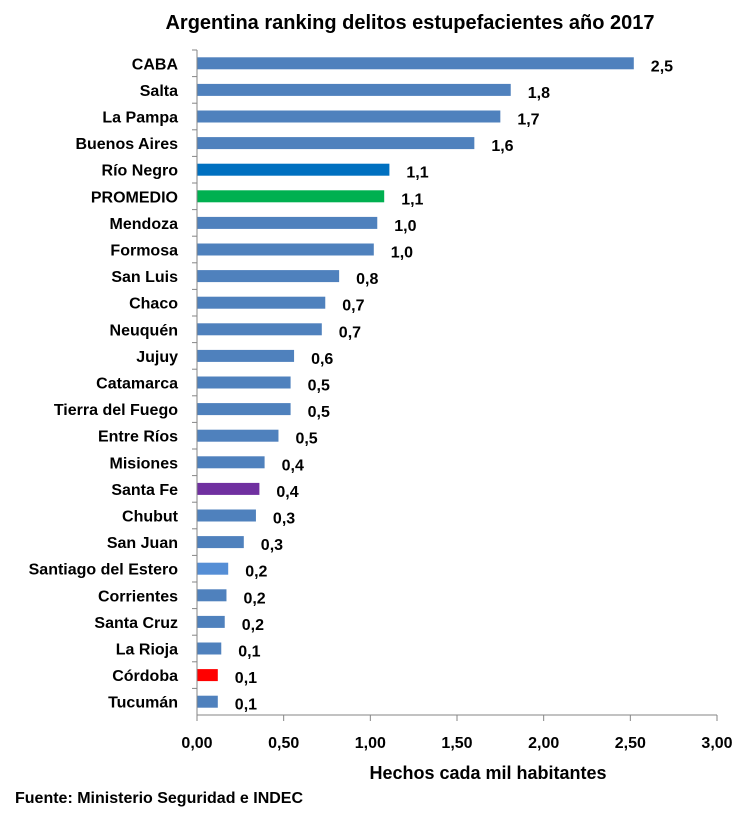 Image resolution: width=750 pixels, height=813 pixels. Describe the element at coordinates (716, 743) in the screenshot. I see `x-tick-label: 3,00` at that location.